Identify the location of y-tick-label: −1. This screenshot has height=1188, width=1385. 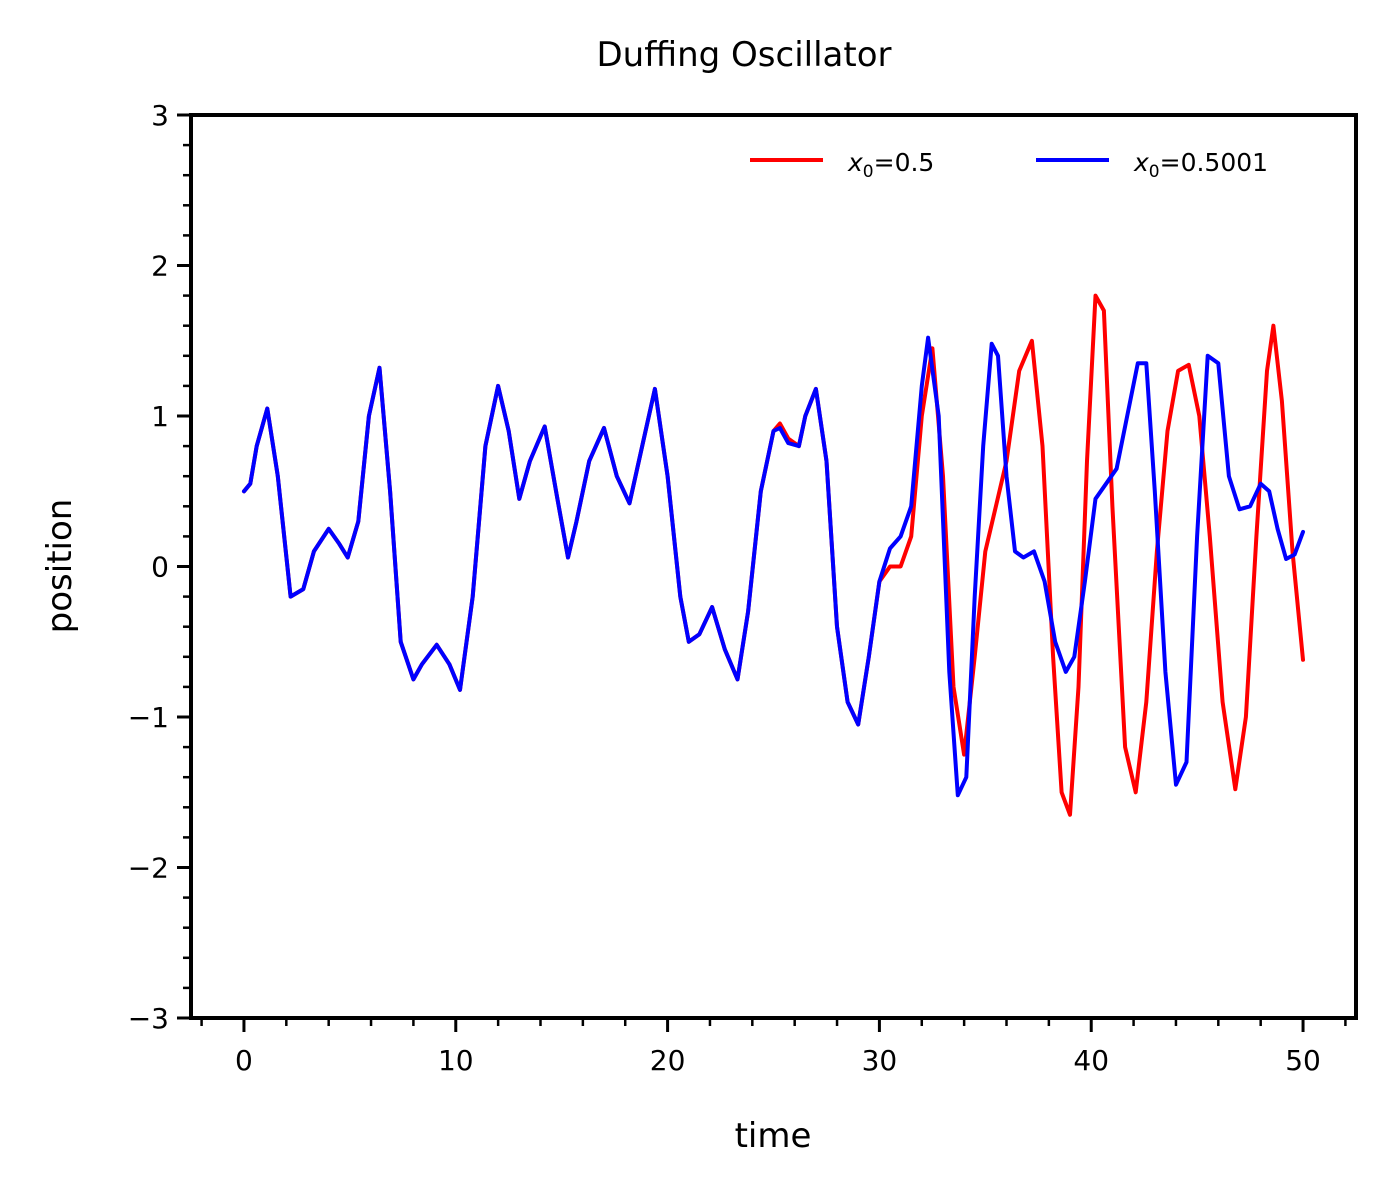
(148, 717).